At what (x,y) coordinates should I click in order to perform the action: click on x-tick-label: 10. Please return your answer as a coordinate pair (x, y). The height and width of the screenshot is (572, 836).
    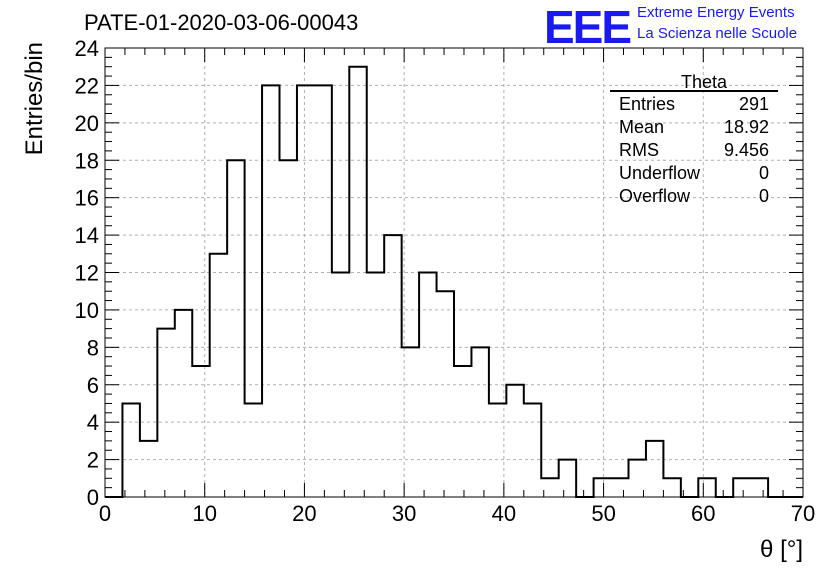
    Looking at the image, I should click on (204, 513).